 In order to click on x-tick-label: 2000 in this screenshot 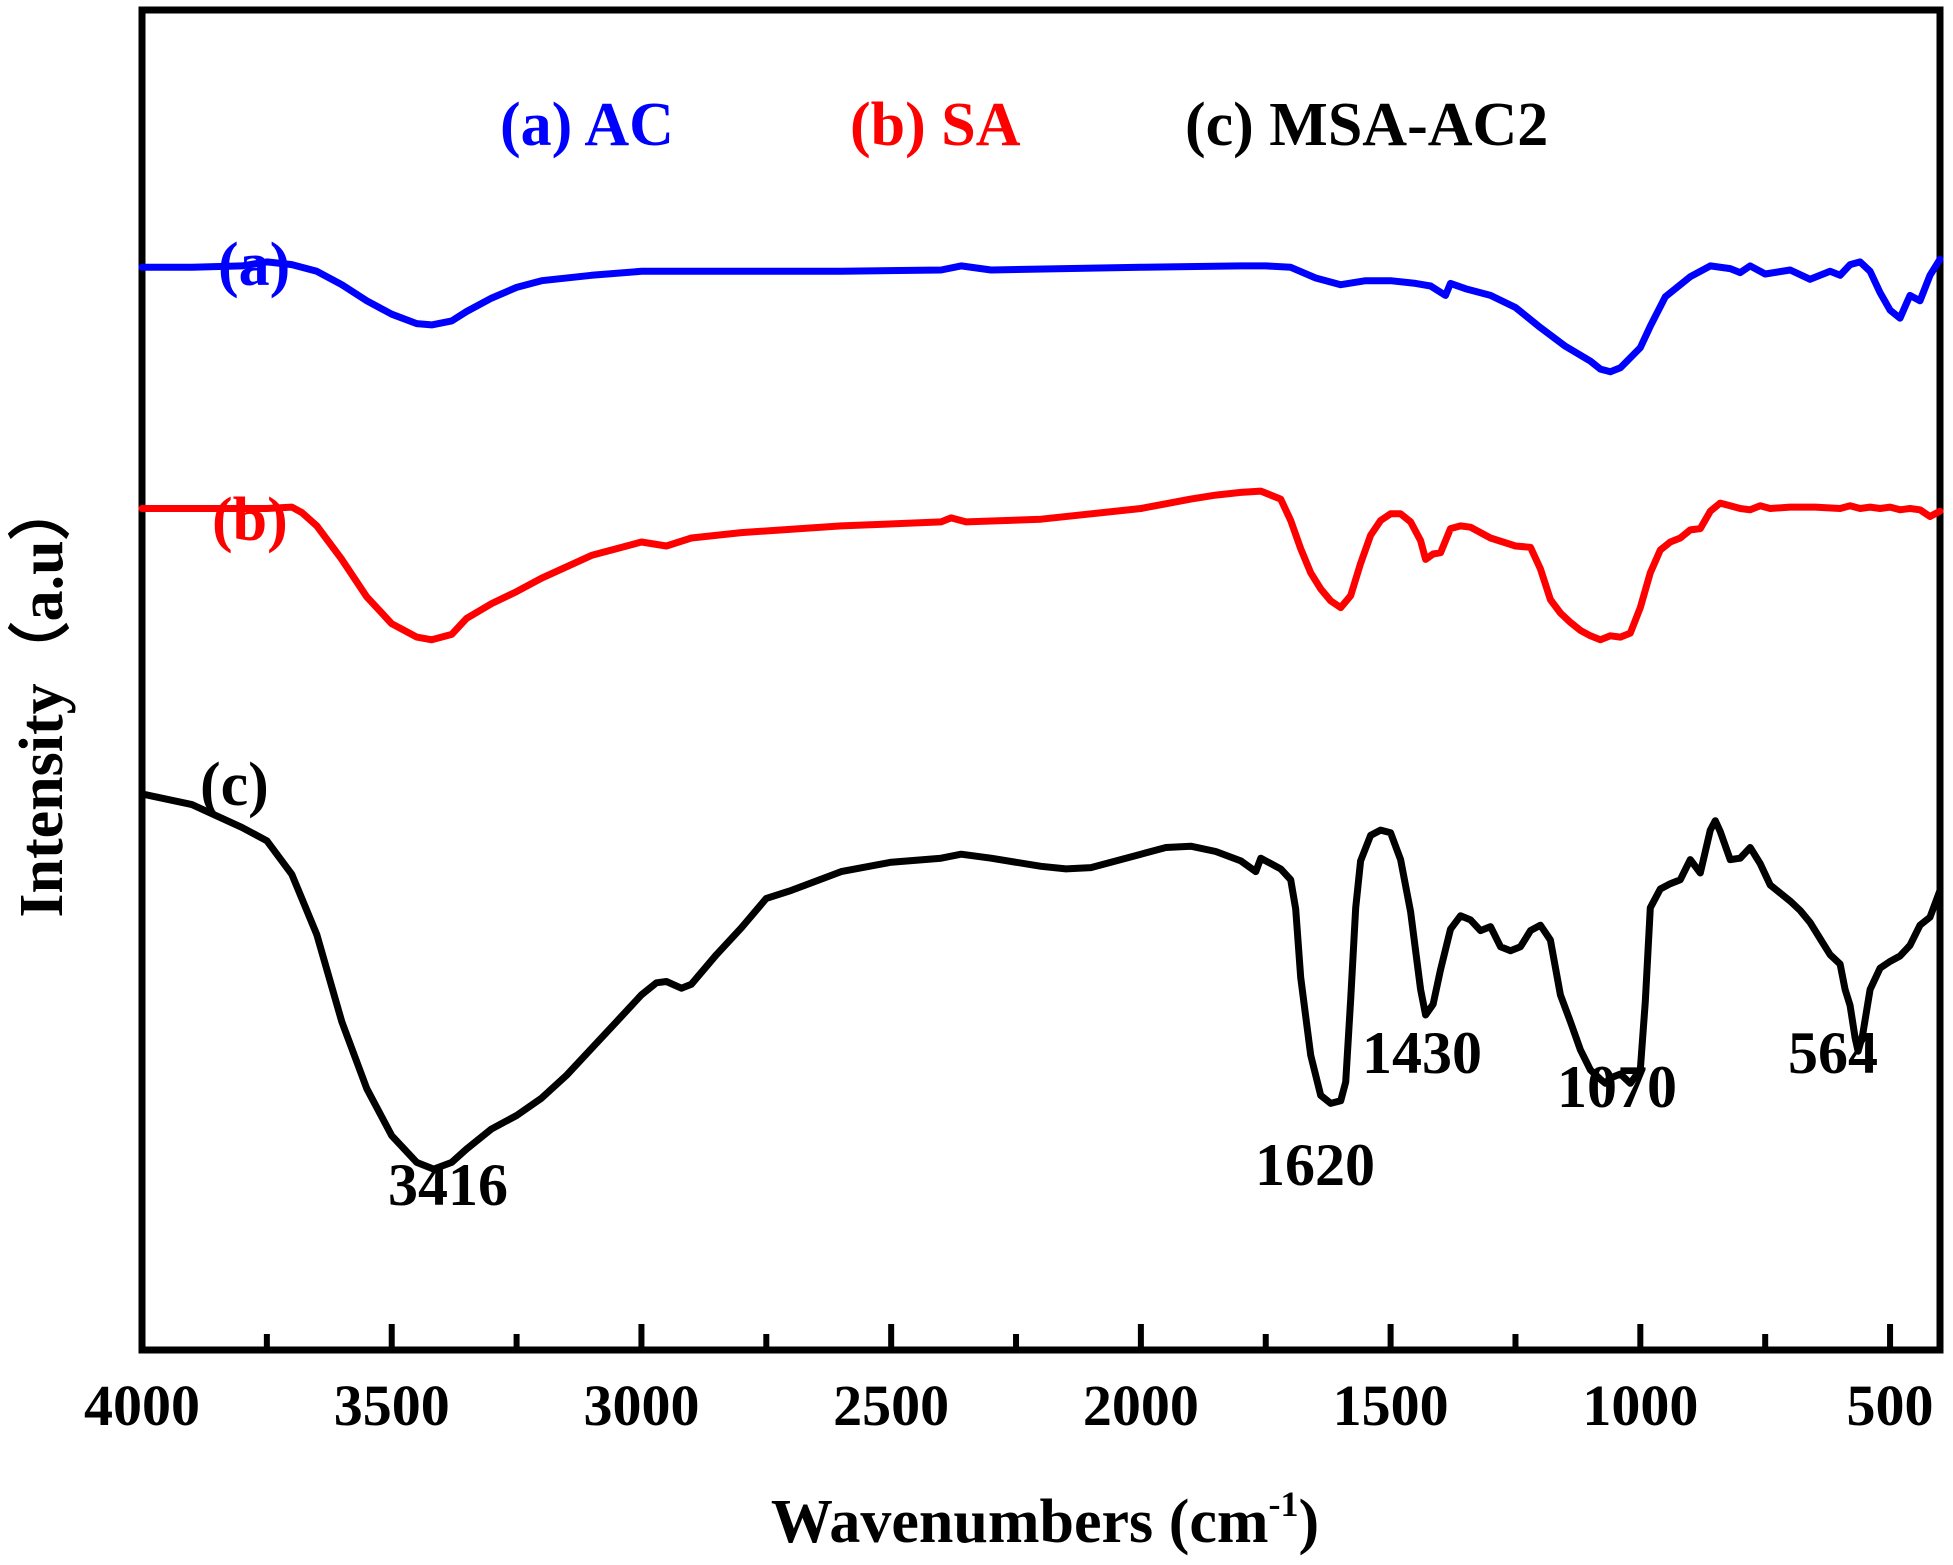, I will do `click(1141, 1405)`.